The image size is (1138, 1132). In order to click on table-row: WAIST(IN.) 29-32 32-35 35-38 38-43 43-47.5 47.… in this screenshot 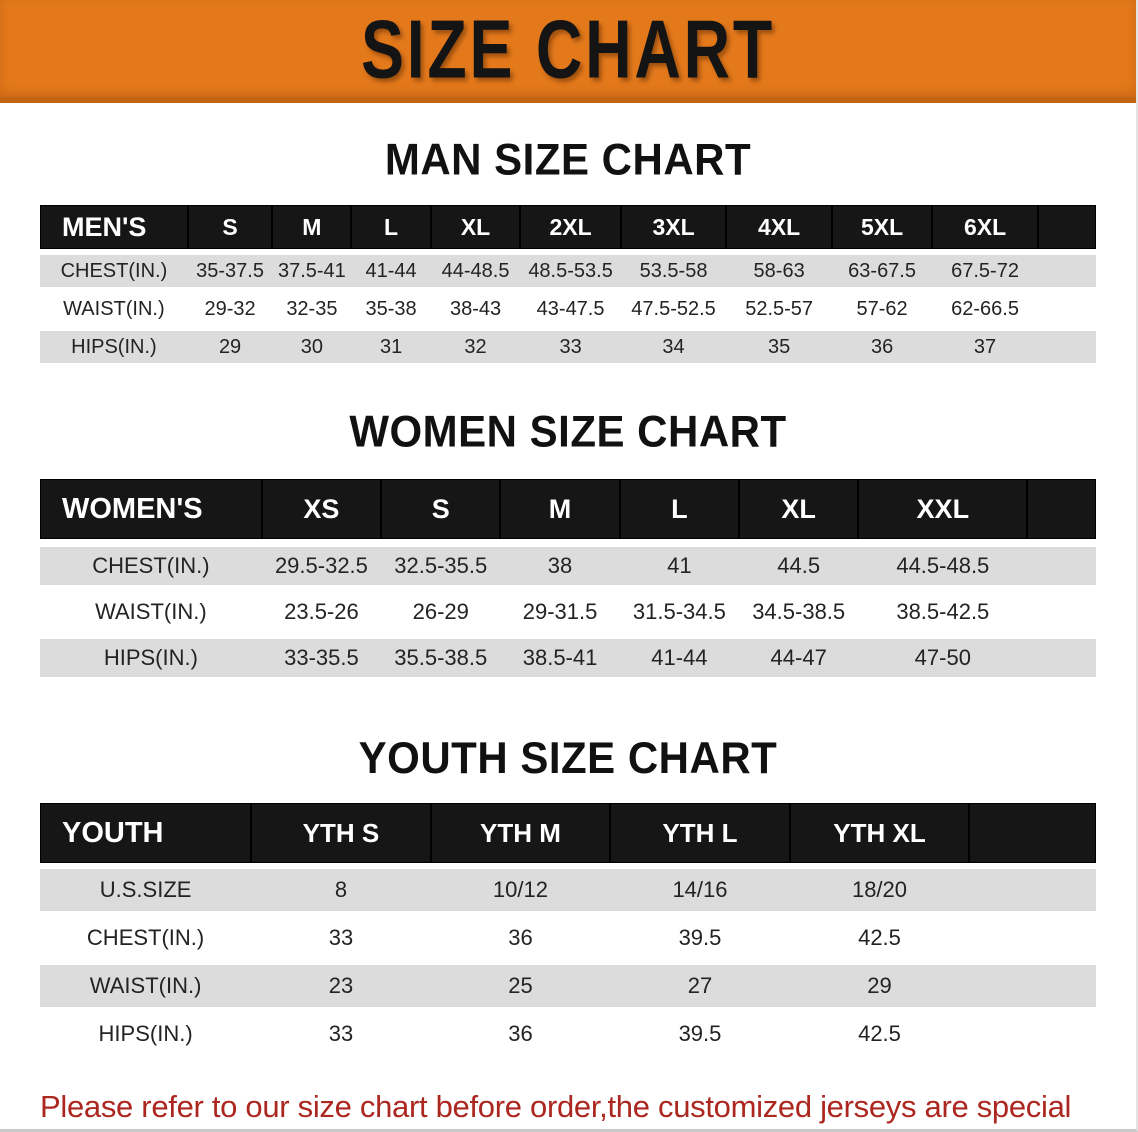, I will do `click(568, 309)`.